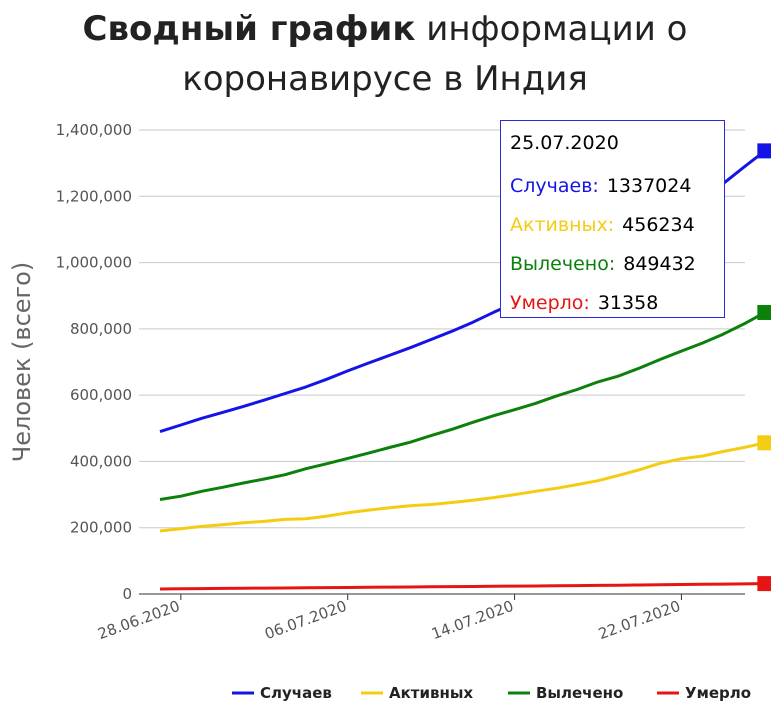 Image resolution: width=771 pixels, height=712 pixels. Describe the element at coordinates (564, 143) in the screenshot. I see `tooltip-date: 25.07.2020` at that location.